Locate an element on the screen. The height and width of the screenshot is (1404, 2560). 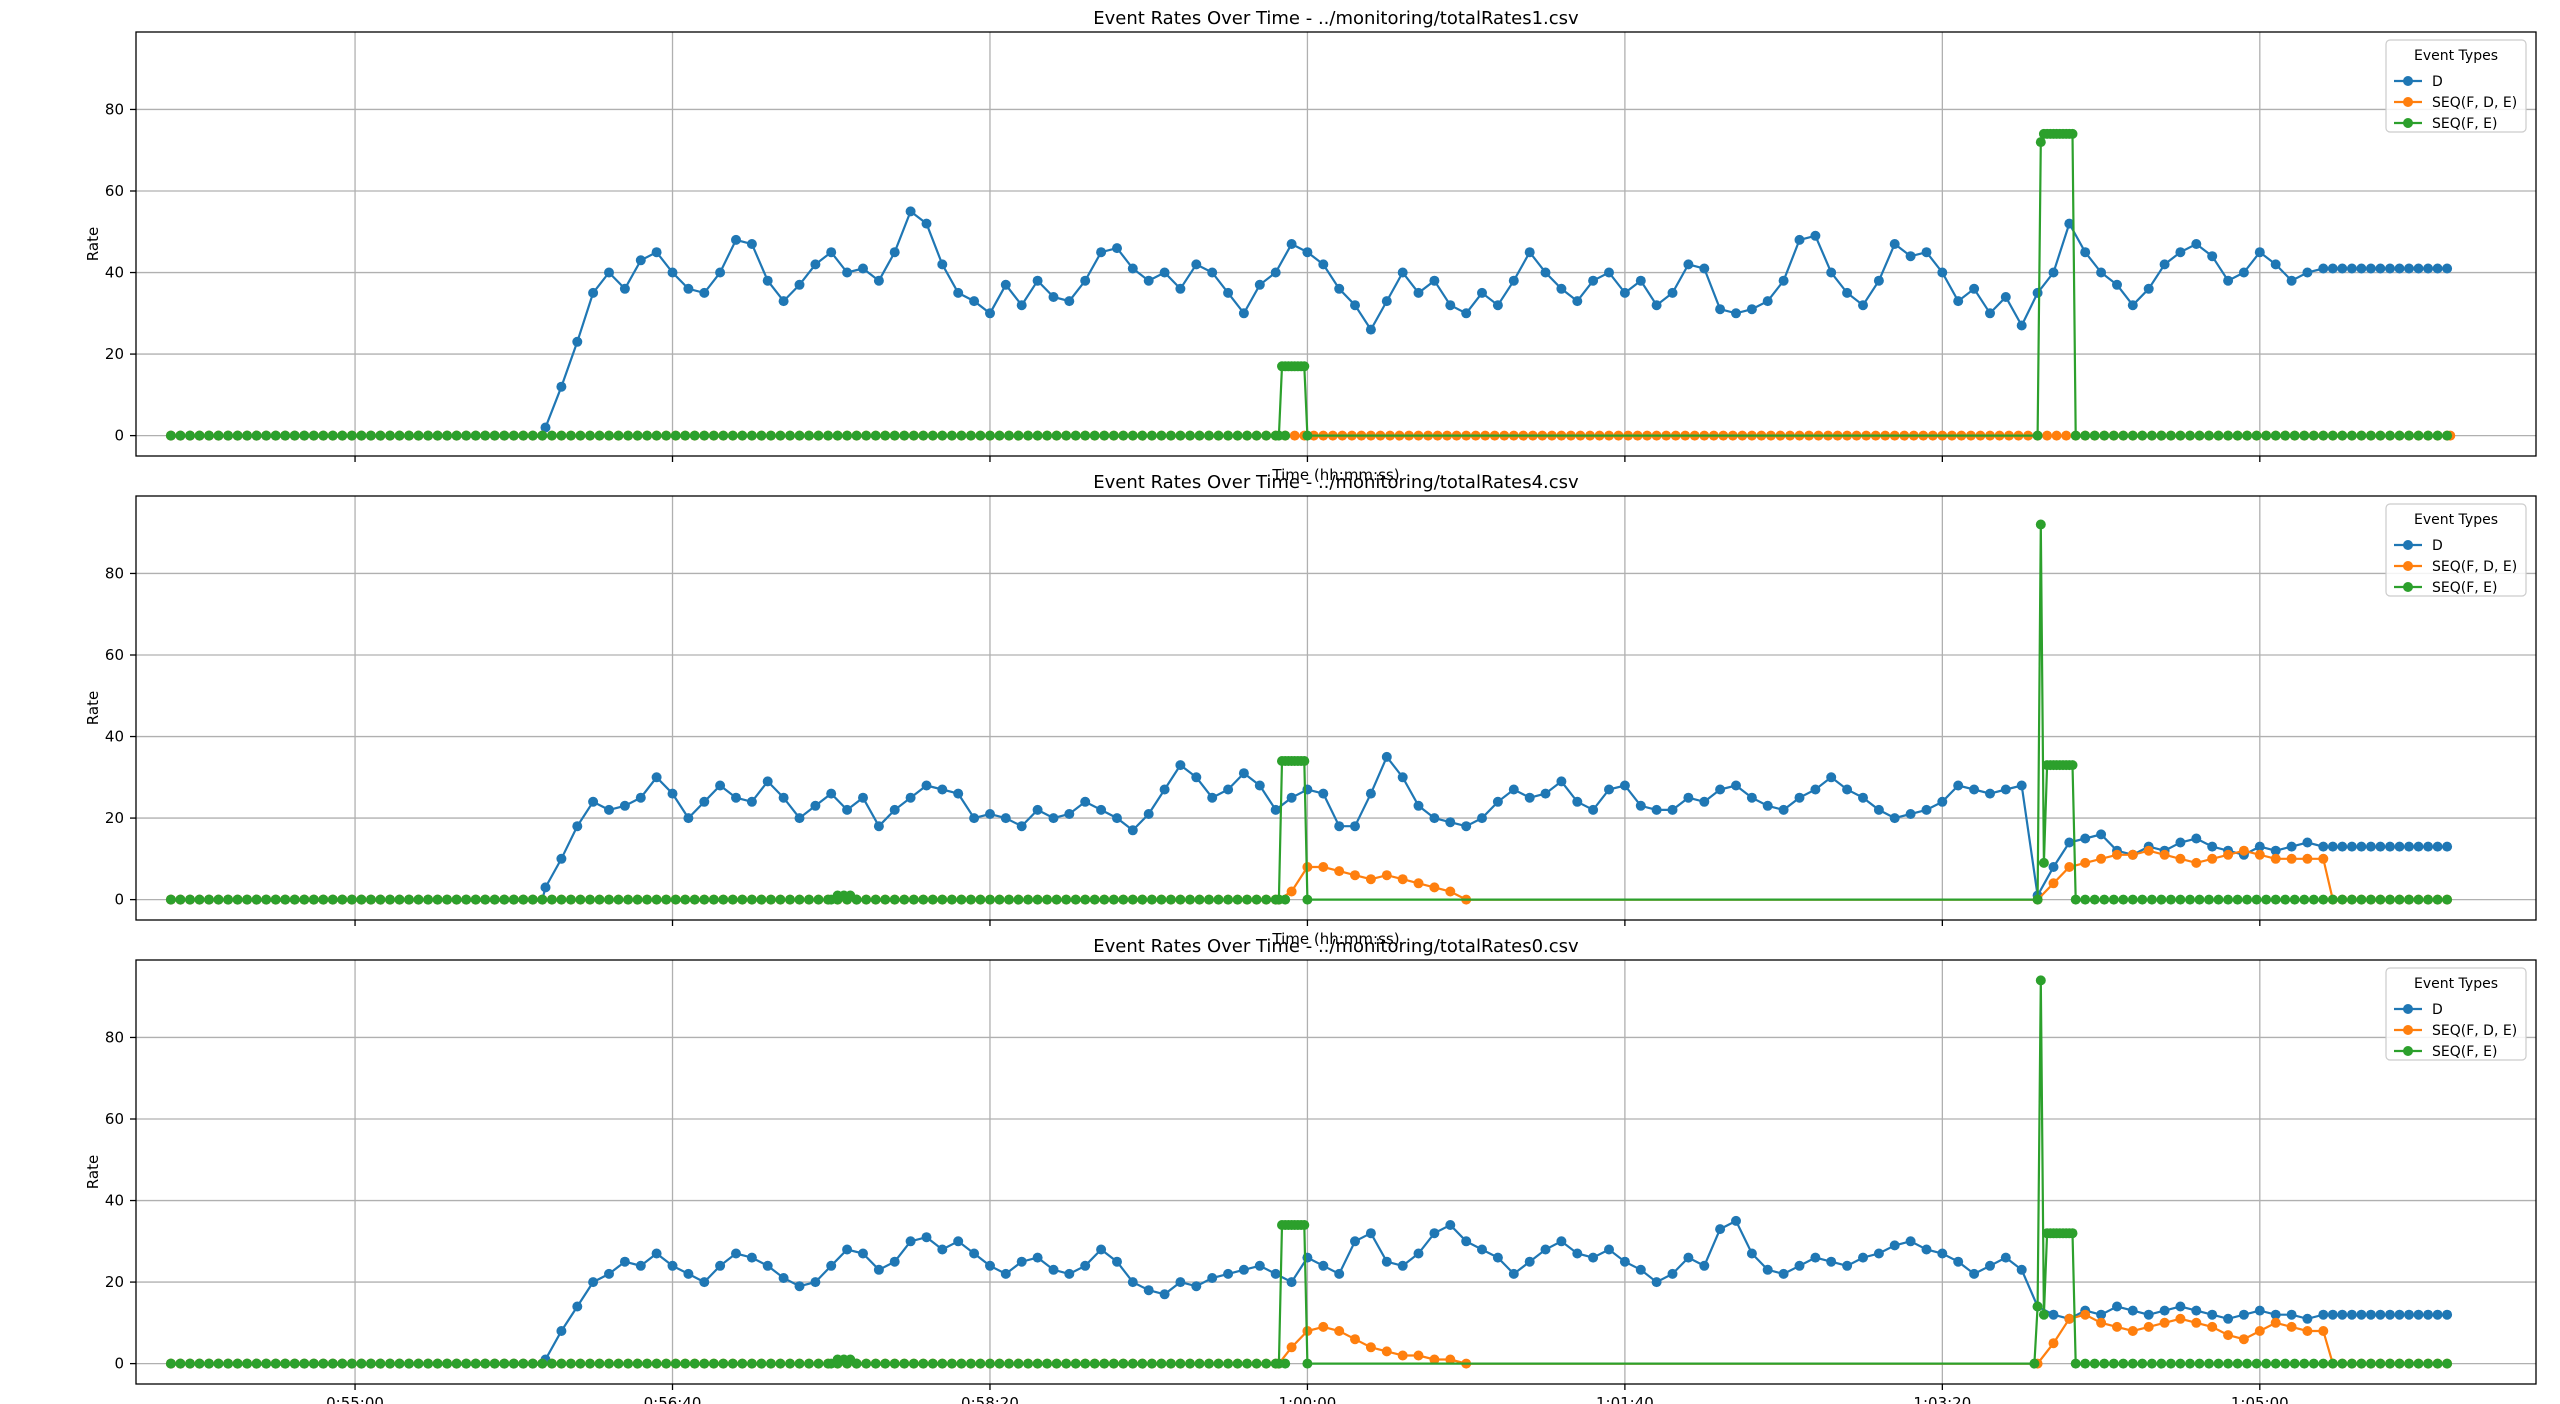
y-tick-label: 80 is located at coordinates (114, 109).